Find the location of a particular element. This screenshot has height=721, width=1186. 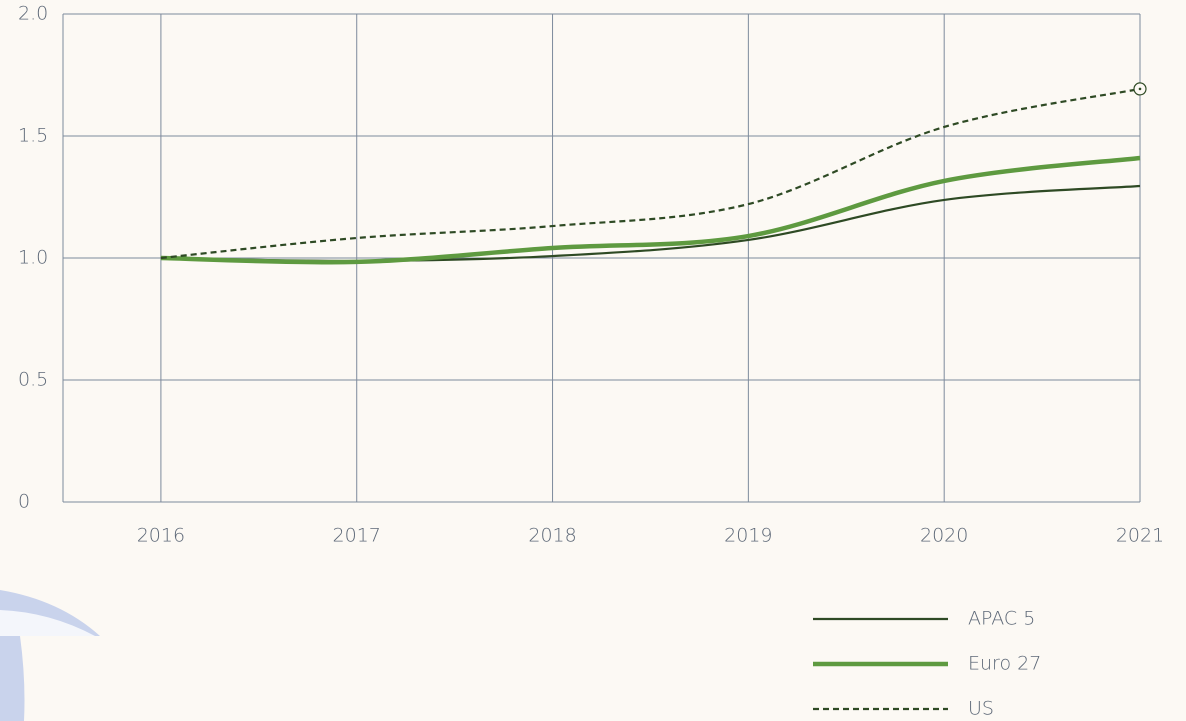

y-tick-label: 2.0 is located at coordinates (33, 14).